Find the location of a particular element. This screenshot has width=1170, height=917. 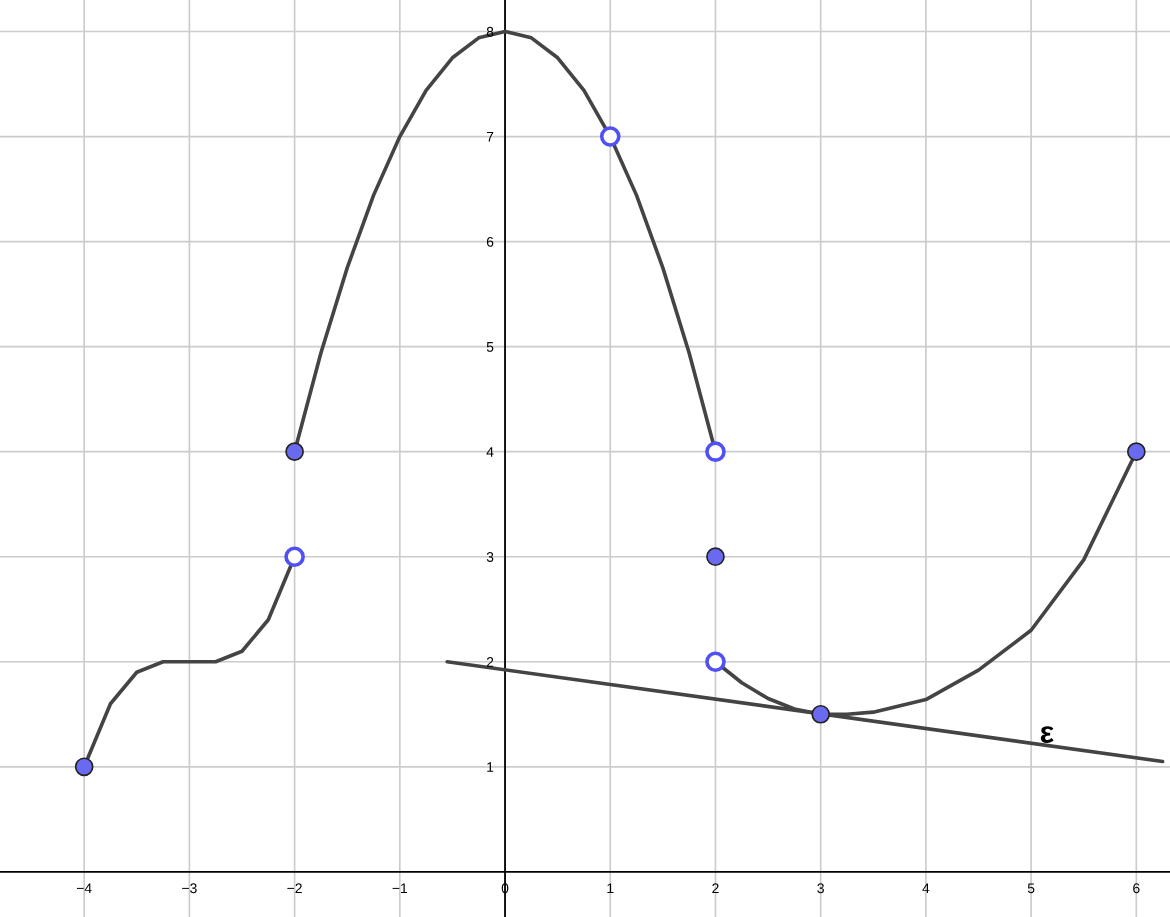

y-tick-label: 3 is located at coordinates (490, 557).